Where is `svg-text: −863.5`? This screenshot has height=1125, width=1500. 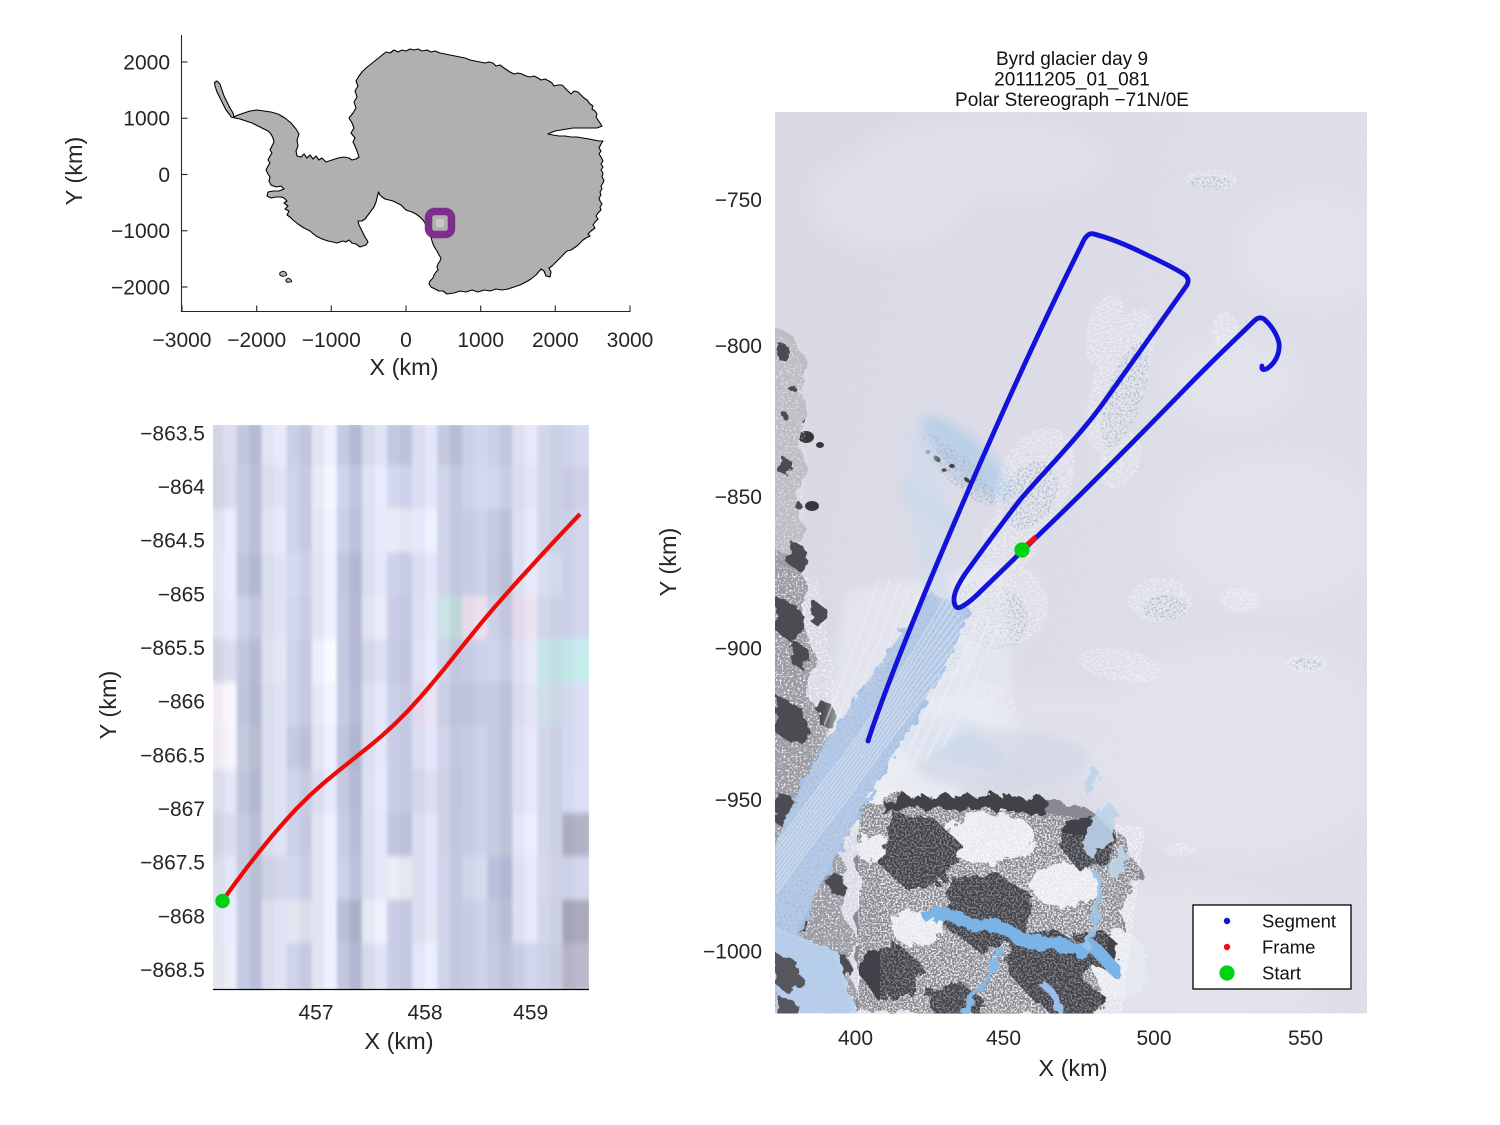 svg-text: −863.5 is located at coordinates (172, 433).